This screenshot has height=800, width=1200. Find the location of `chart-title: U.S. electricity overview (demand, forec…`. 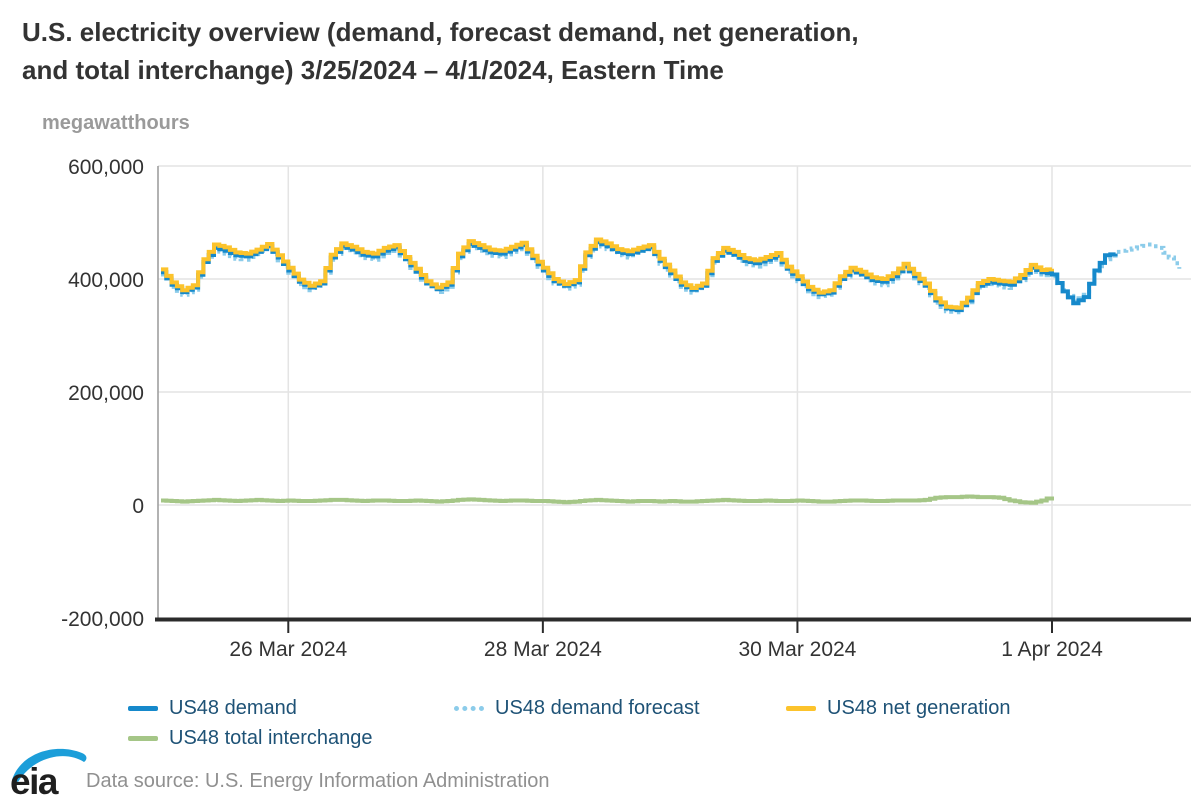

chart-title: U.S. electricity overview (demand, forec… is located at coordinates (597, 51).